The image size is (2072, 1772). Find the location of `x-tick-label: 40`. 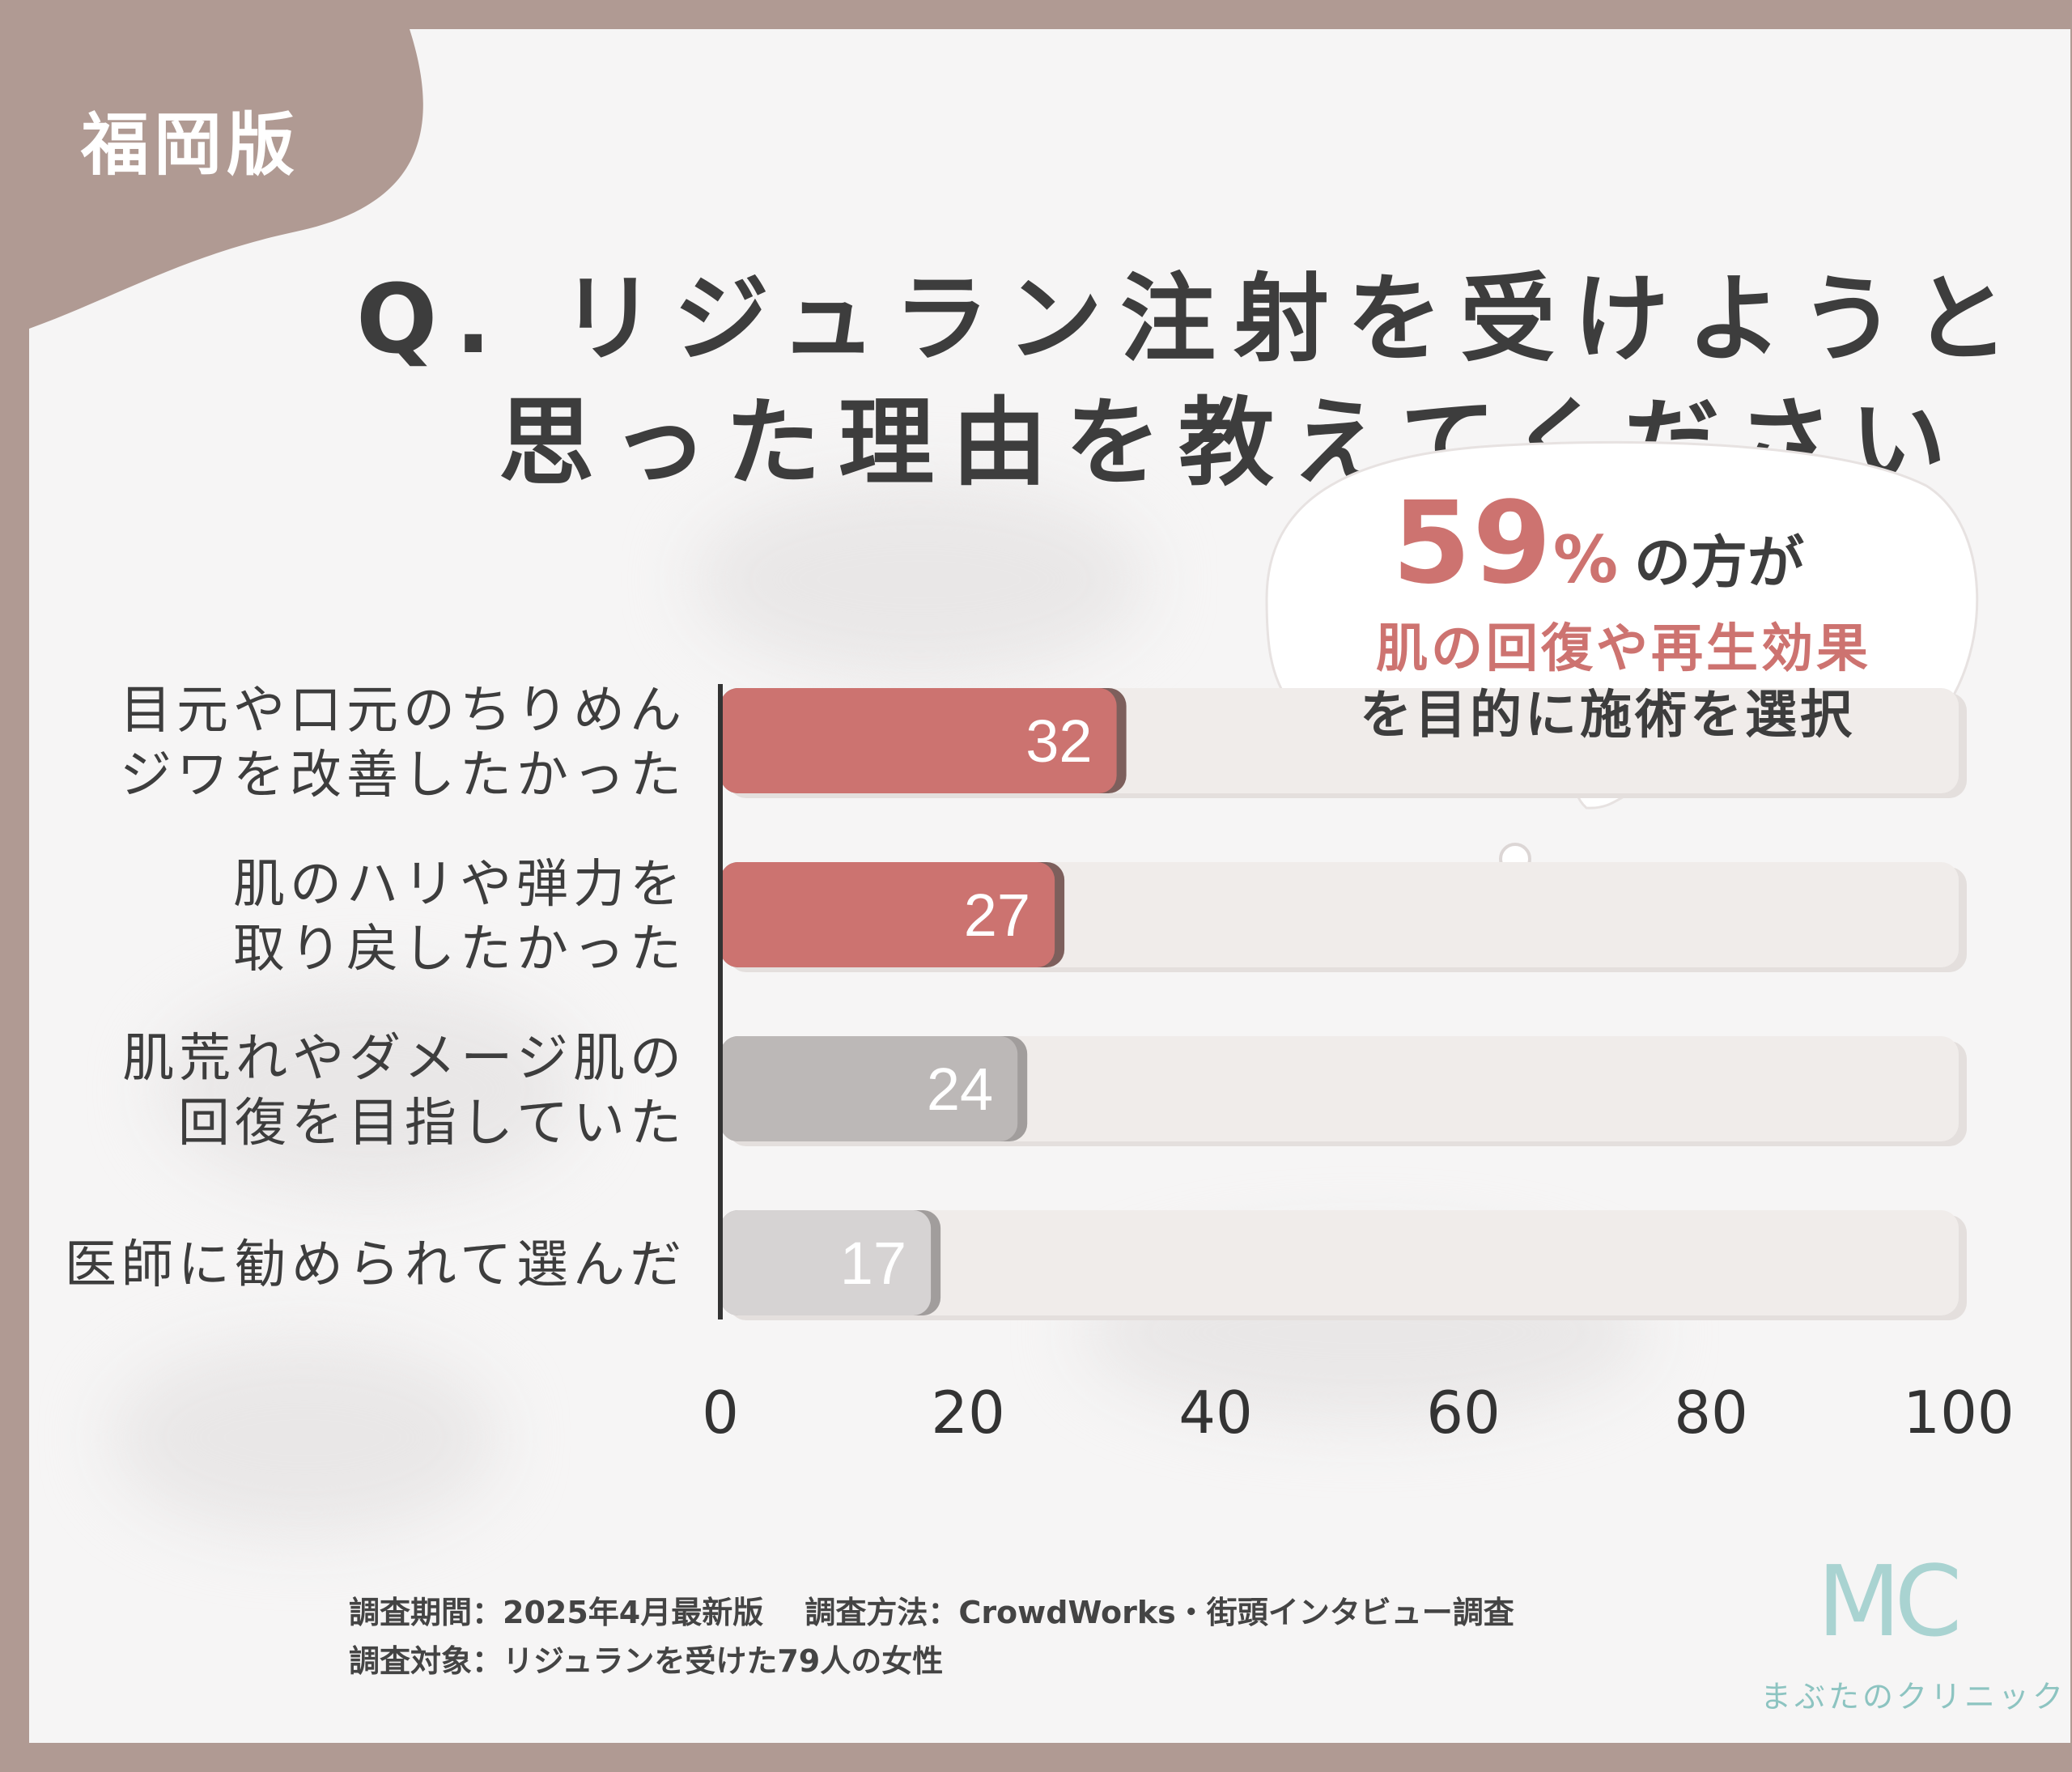

x-tick-label: 40 is located at coordinates (1215, 1413).